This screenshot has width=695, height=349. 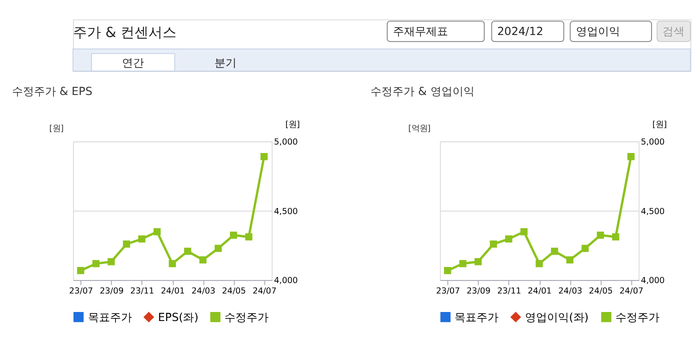 I want to click on text: 연간, so click(x=133, y=63).